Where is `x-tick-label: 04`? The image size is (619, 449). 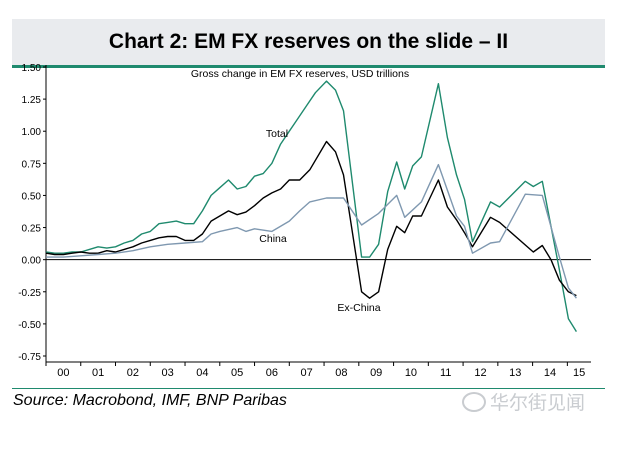
x-tick-label: 04 is located at coordinates (202, 373).